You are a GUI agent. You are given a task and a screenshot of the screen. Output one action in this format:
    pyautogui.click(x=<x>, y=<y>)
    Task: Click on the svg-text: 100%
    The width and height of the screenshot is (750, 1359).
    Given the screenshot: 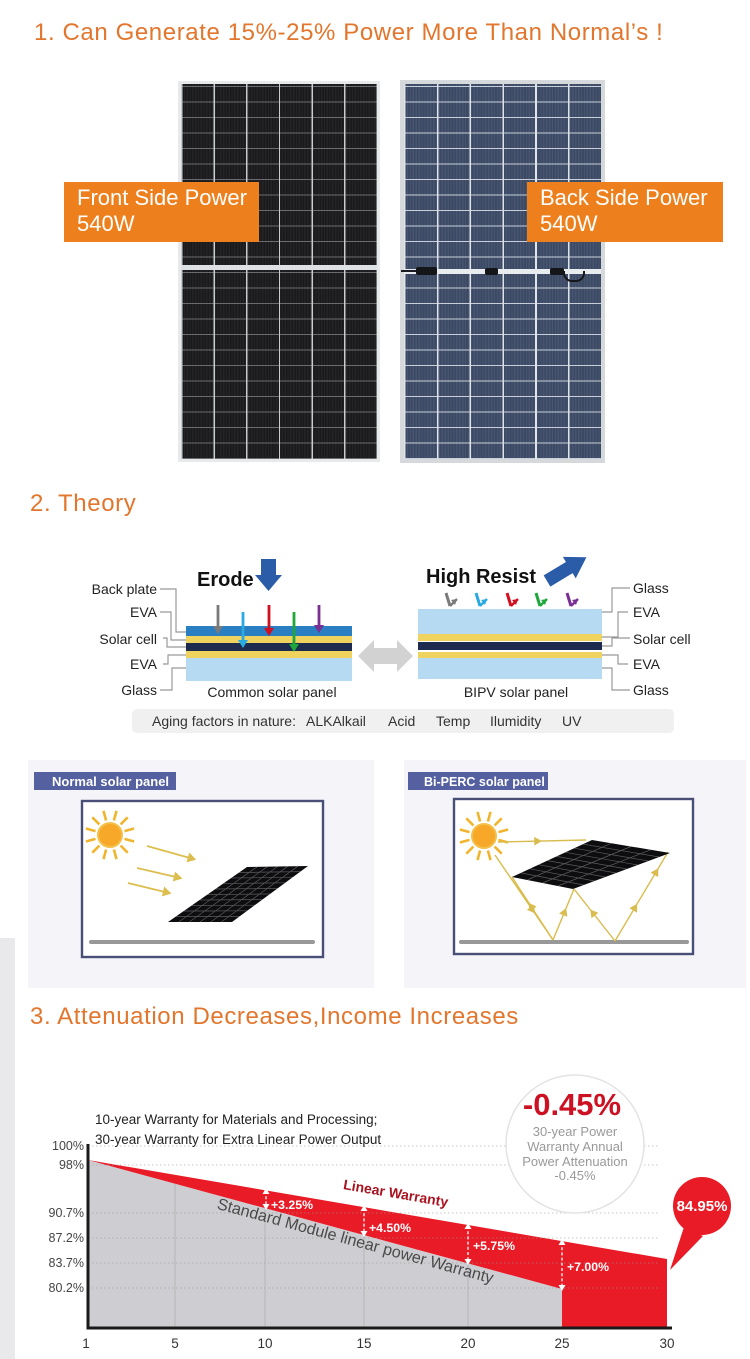 What is the action you would take?
    pyautogui.click(x=68, y=1146)
    